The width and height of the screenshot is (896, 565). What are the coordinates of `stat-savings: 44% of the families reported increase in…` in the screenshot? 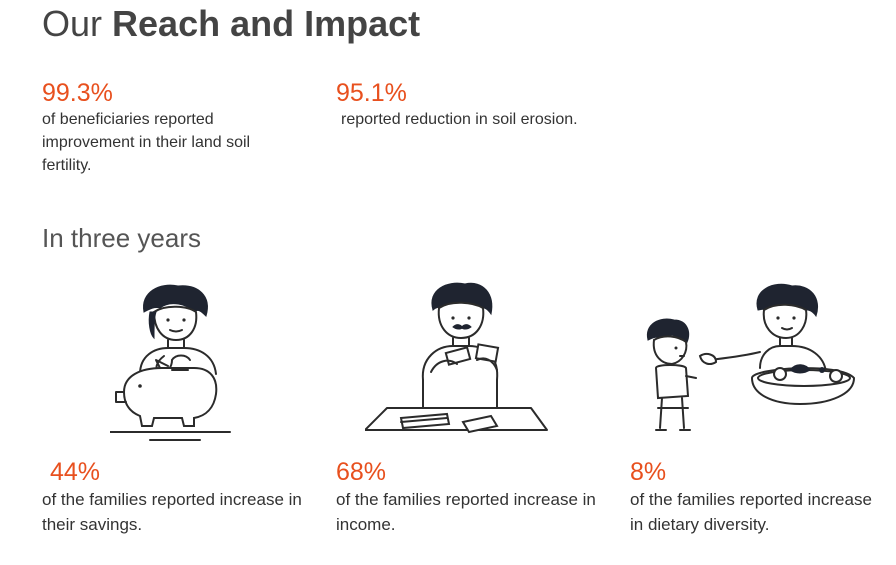 It's located at (172, 497).